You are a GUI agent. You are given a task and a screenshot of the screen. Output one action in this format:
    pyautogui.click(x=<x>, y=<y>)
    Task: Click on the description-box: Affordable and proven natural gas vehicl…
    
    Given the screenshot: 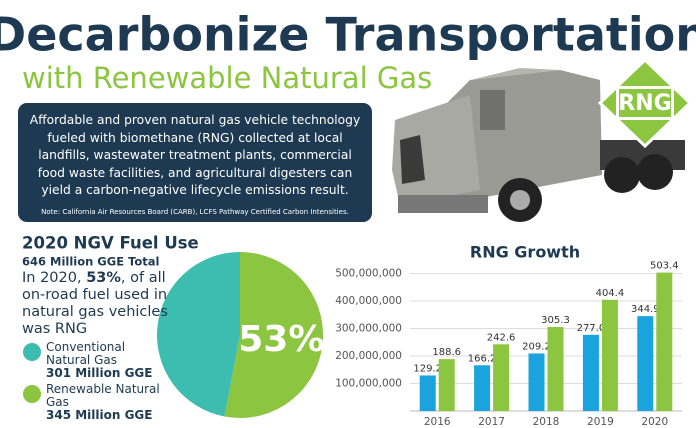 What is the action you would take?
    pyautogui.click(x=195, y=162)
    